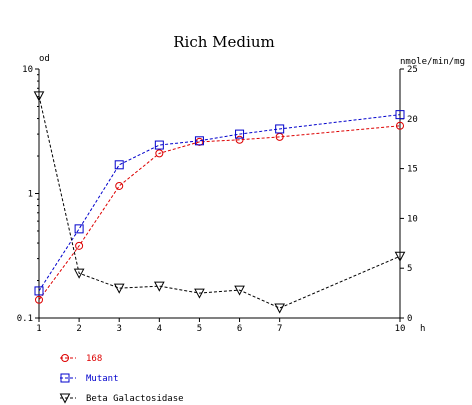 The height and width of the screenshot is (405, 472). I want to click on legend-label: 168, so click(94, 359).